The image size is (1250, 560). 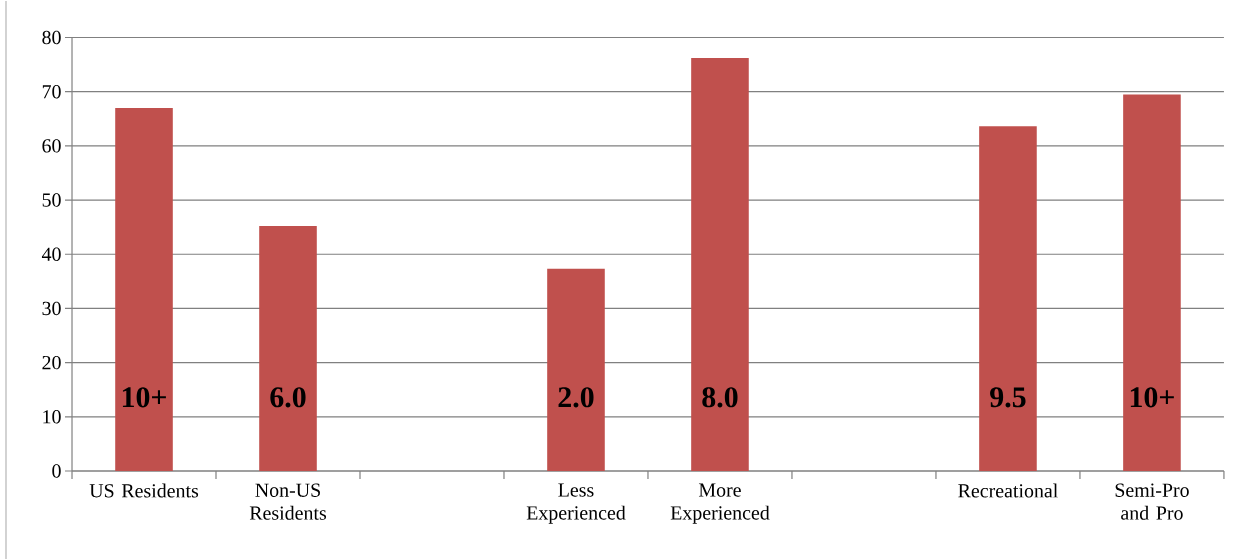 I want to click on annotation: 6.0, so click(x=288, y=397).